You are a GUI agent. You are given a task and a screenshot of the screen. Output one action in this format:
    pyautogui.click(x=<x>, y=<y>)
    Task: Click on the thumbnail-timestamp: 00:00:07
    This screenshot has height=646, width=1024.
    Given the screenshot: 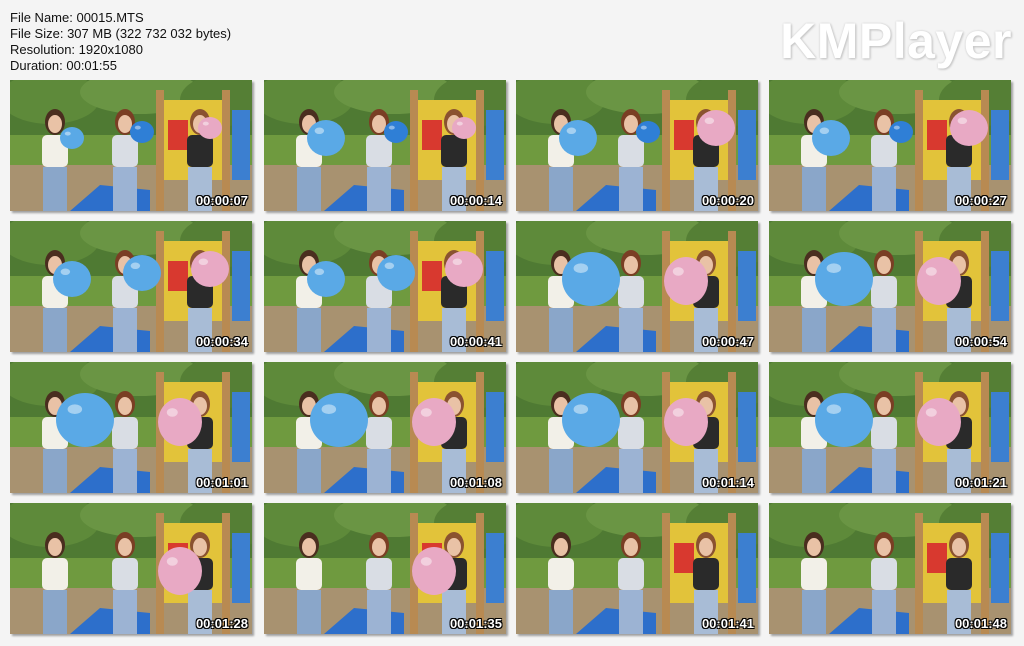 What is the action you would take?
    pyautogui.click(x=221, y=200)
    